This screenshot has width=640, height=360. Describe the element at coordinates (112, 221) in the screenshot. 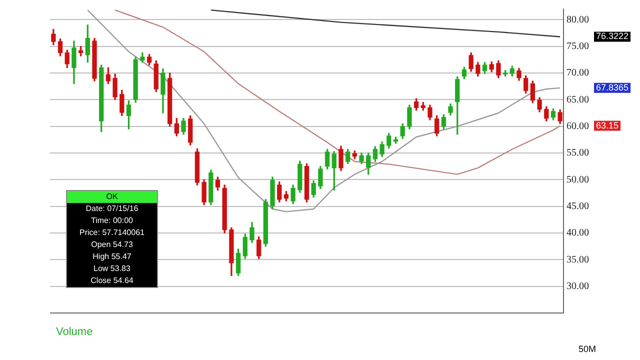

I see `annotation: Time: 00:00` at that location.